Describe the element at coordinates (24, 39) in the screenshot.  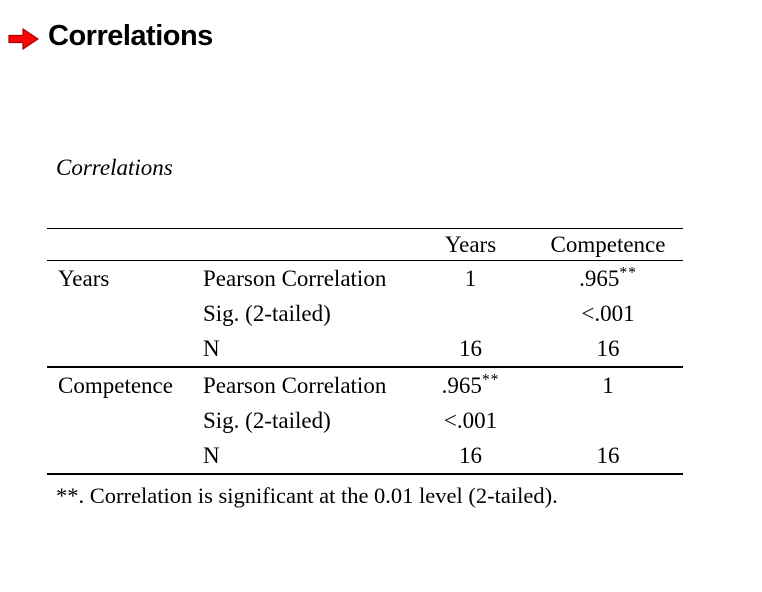
I see `output-item-arrow-icon` at that location.